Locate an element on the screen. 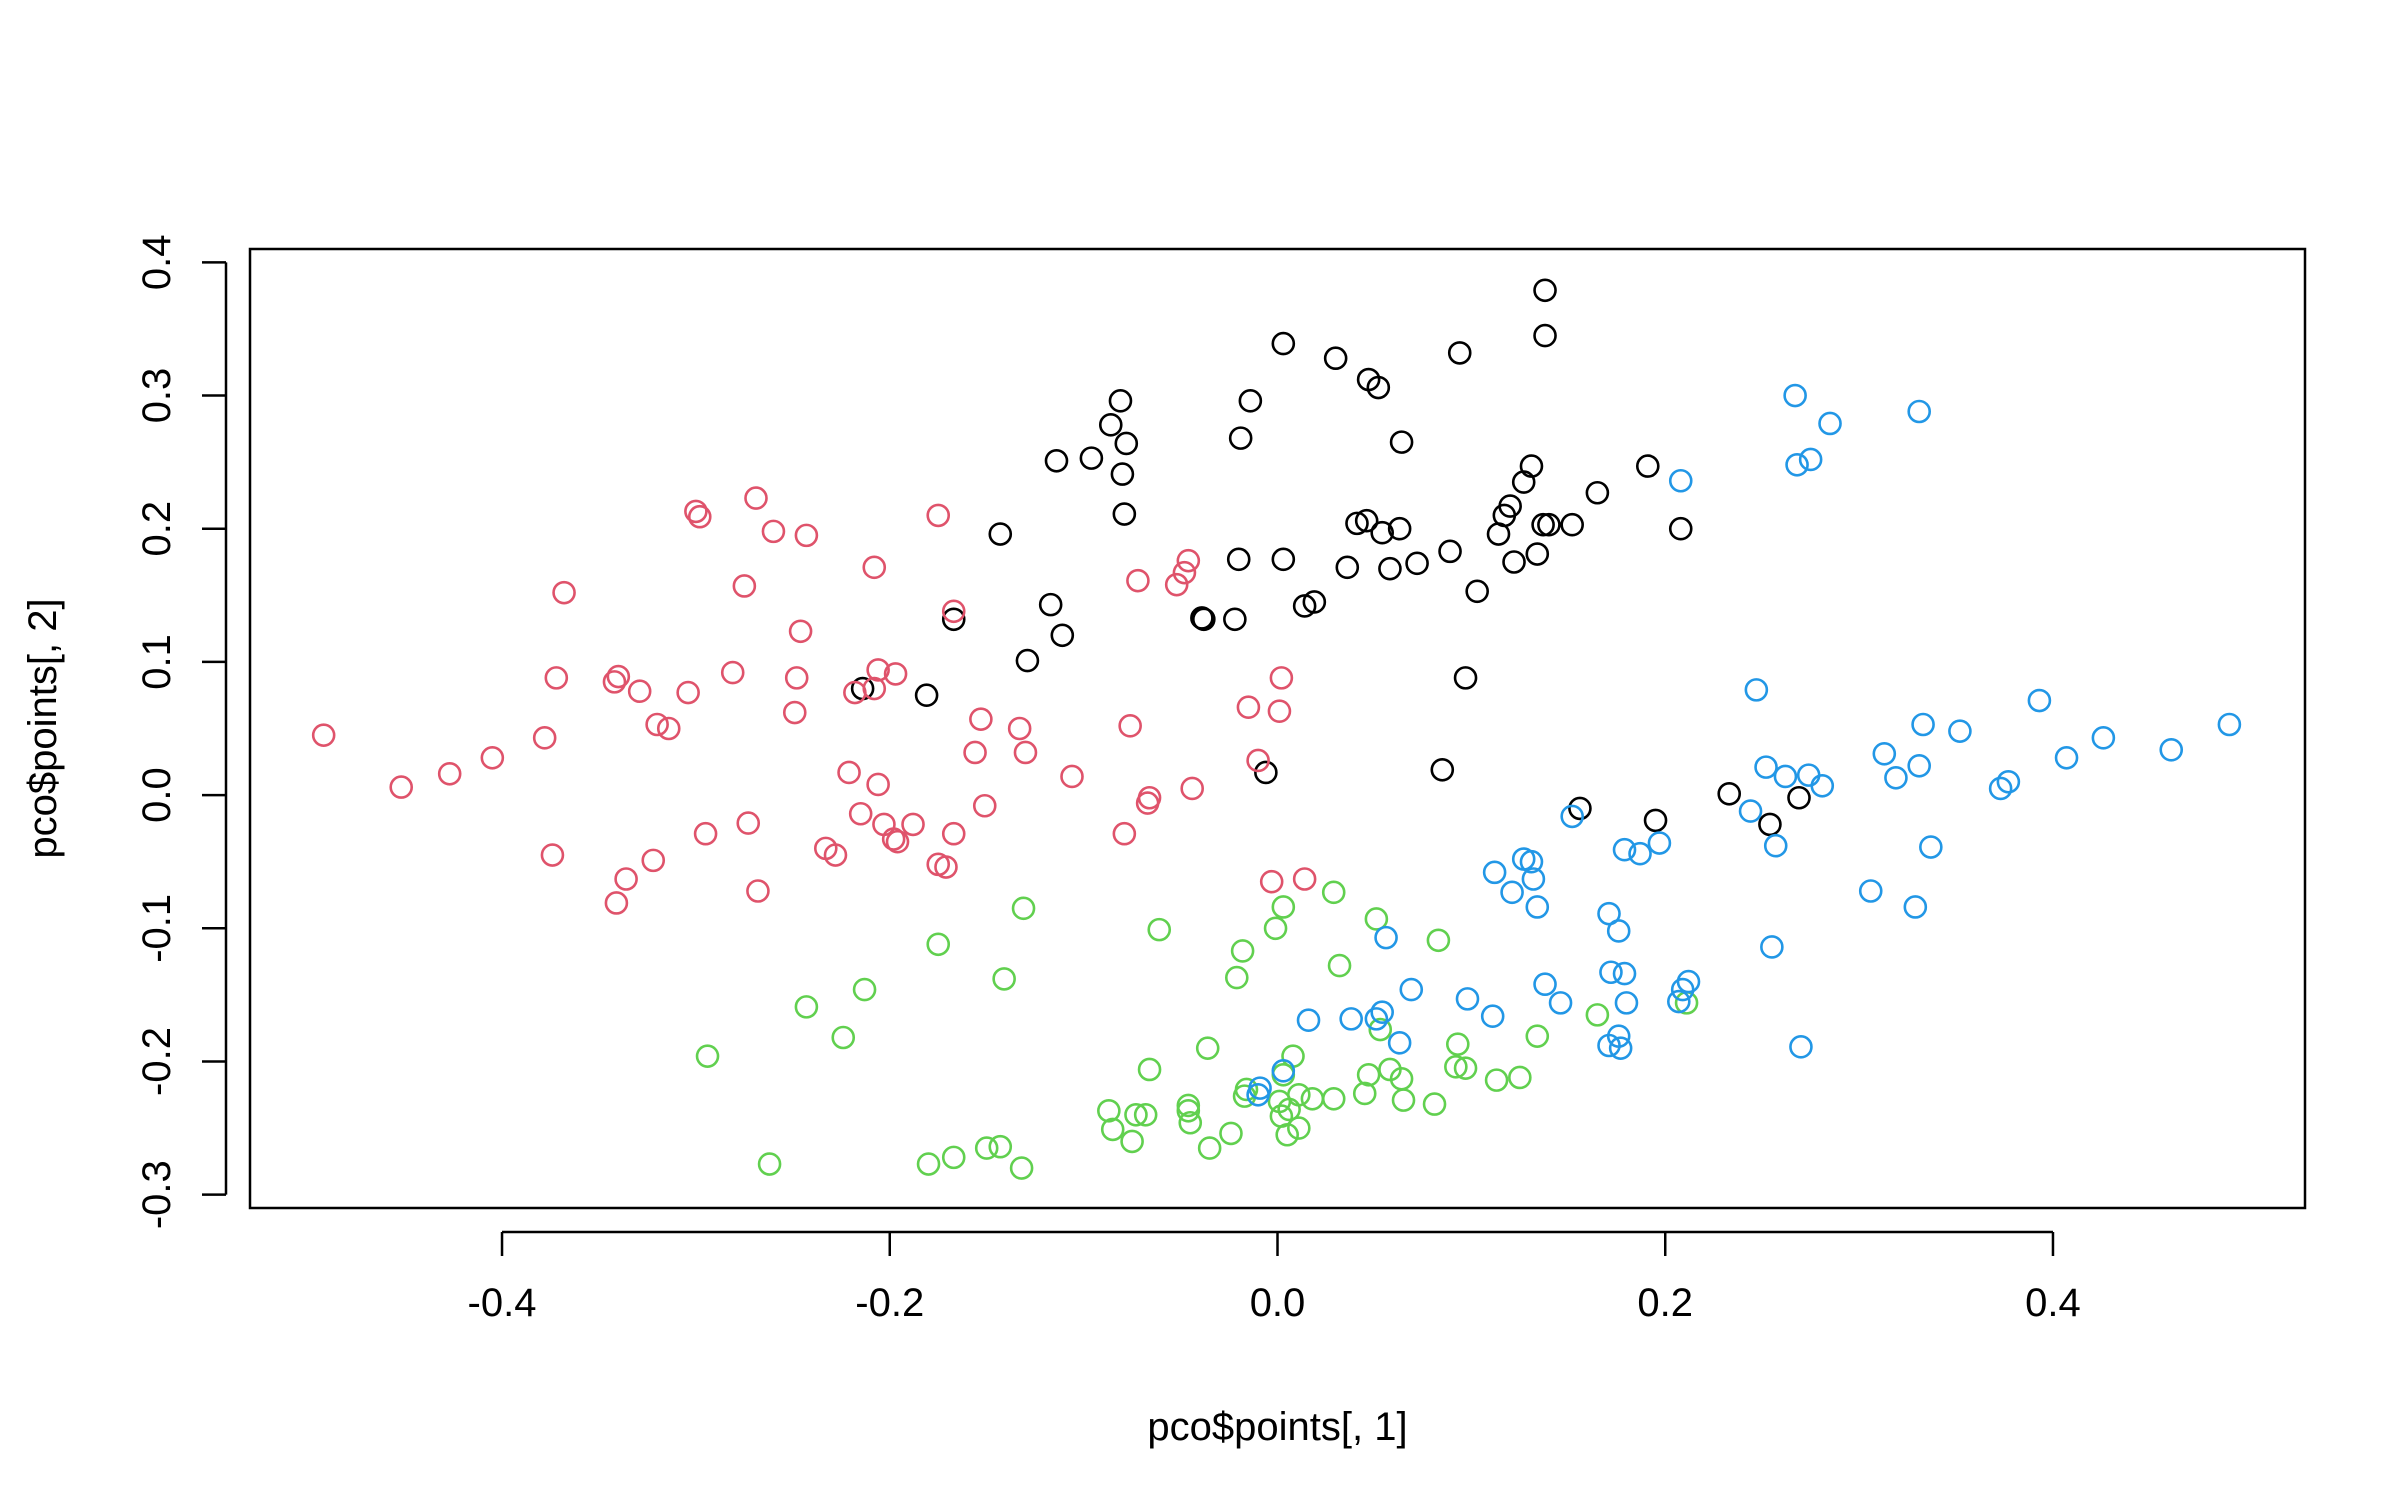  x-tick-label: 0.4 is located at coordinates (2053, 1303).